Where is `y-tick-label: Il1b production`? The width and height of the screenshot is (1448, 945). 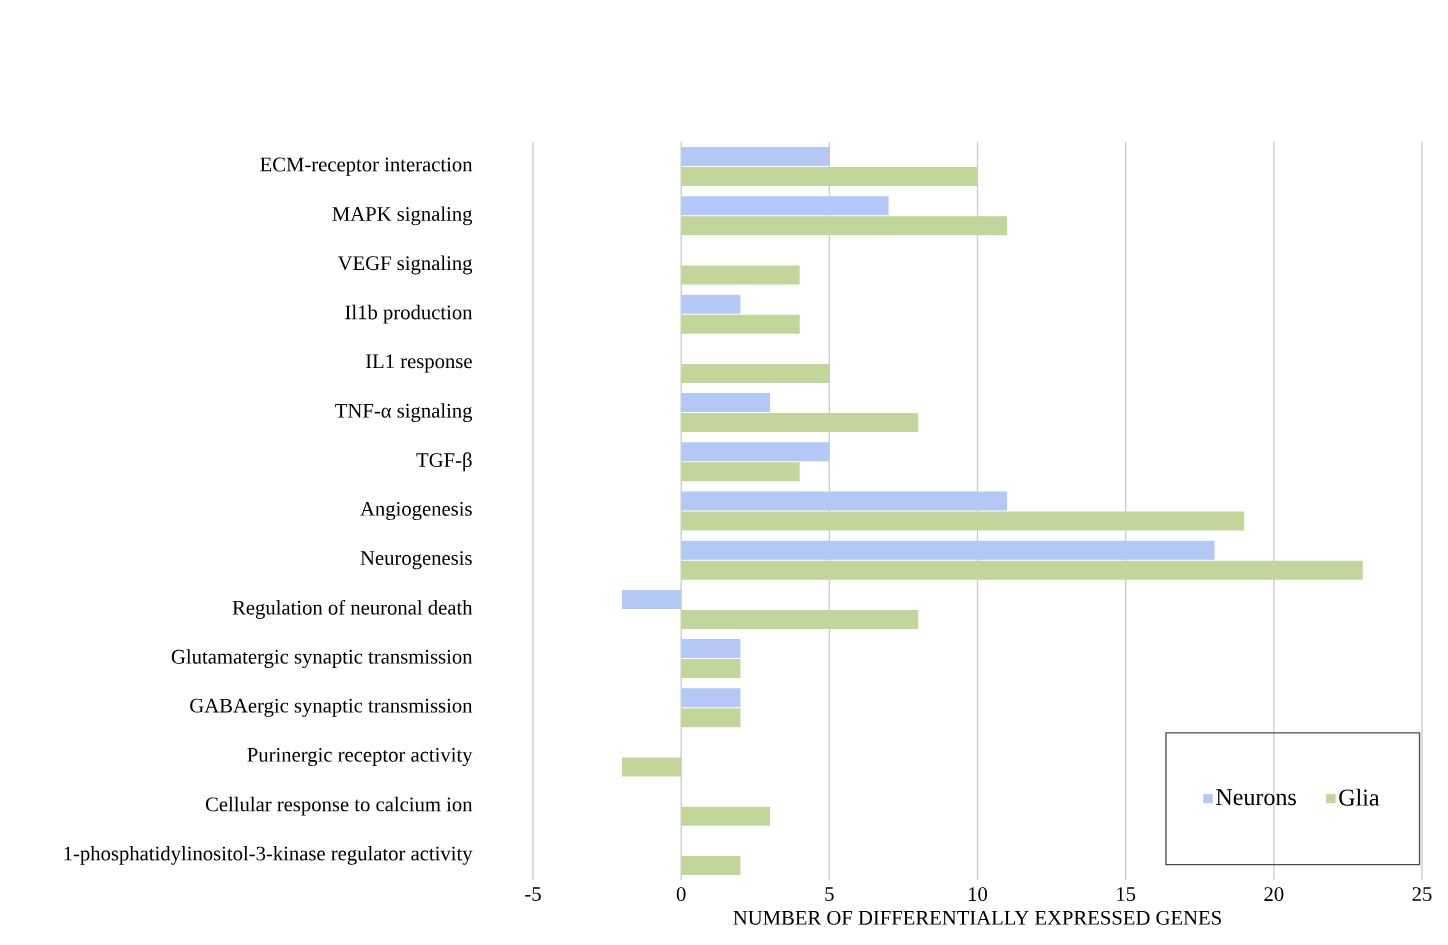 y-tick-label: Il1b production is located at coordinates (409, 314).